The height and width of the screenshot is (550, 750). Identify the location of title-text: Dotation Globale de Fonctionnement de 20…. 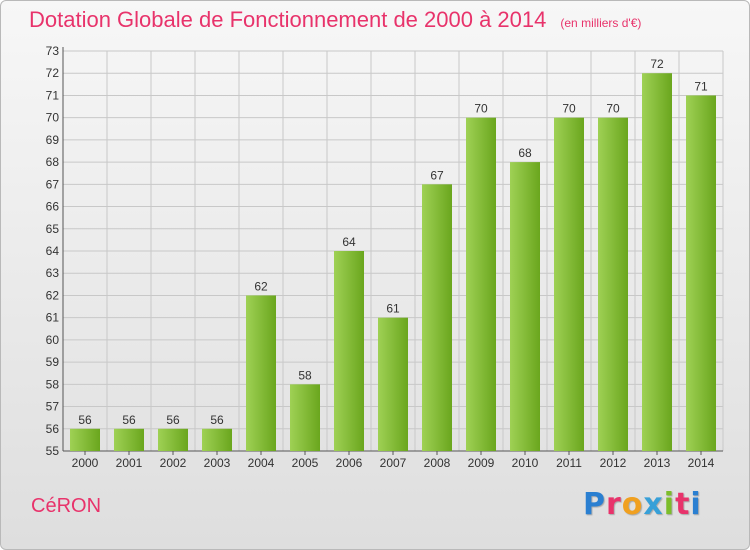
(288, 19).